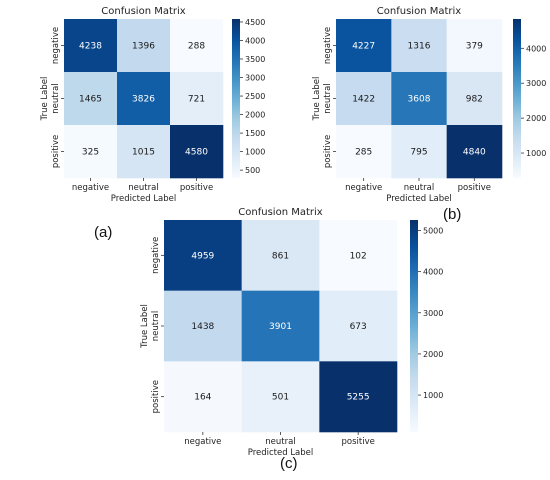 The height and width of the screenshot is (480, 550). I want to click on chart1-x-axis-label: Predicted Label, so click(144, 199).